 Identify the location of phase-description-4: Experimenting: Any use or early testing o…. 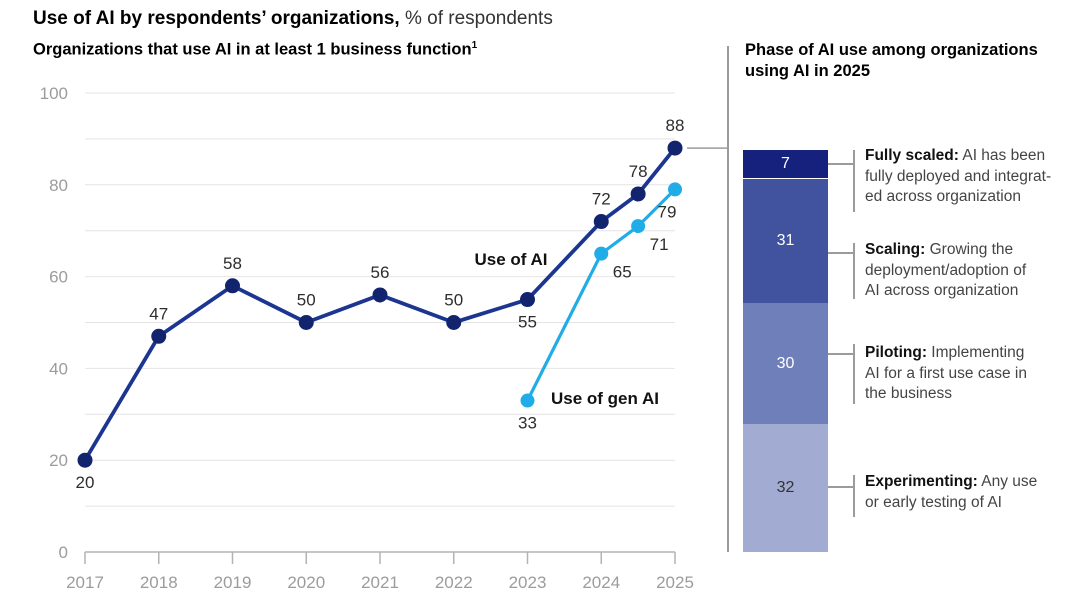
(951, 492).